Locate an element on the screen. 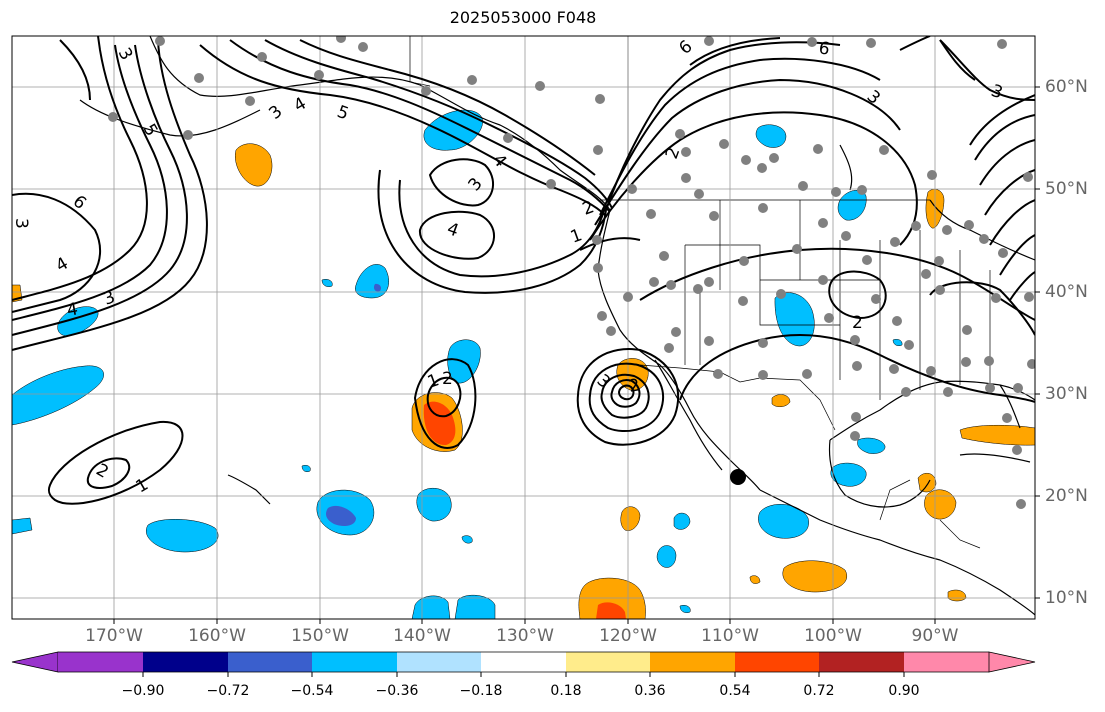 The height and width of the screenshot is (712, 1105). colorbar-tick-label: 0.54 is located at coordinates (735, 691).